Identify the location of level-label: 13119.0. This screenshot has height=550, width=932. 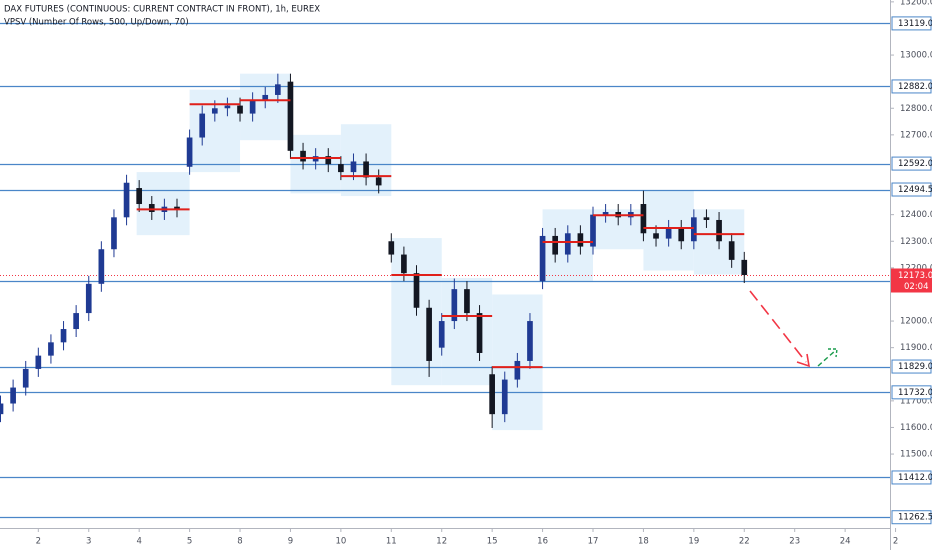
(915, 24).